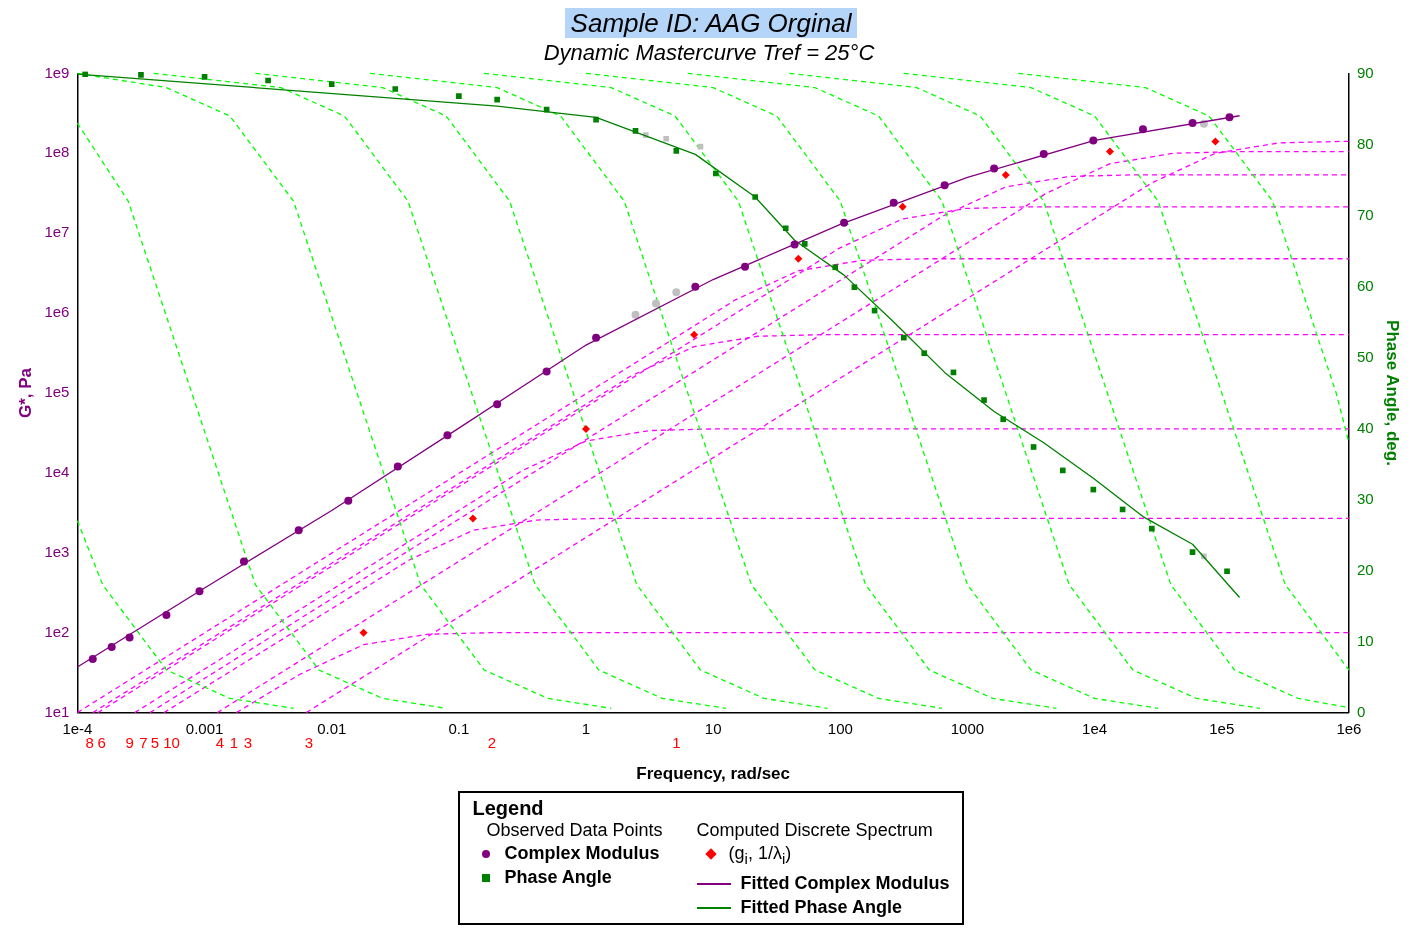 Image resolution: width=1422 pixels, height=930 pixels. Describe the element at coordinates (57, 631) in the screenshot. I see `y-tick-label: 1e2` at that location.